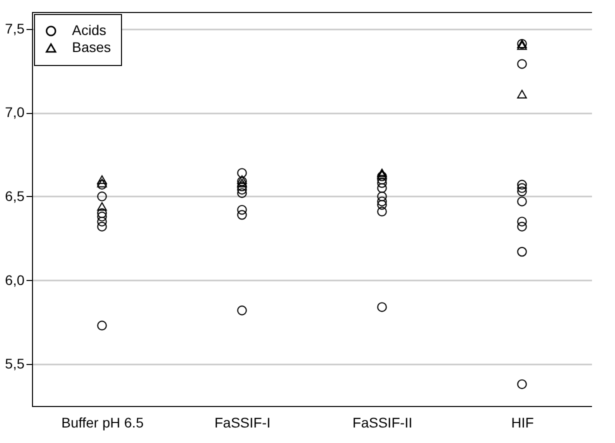  Describe the element at coordinates (242, 422) in the screenshot. I see `x-tick-label: FaSSIF-I` at that location.